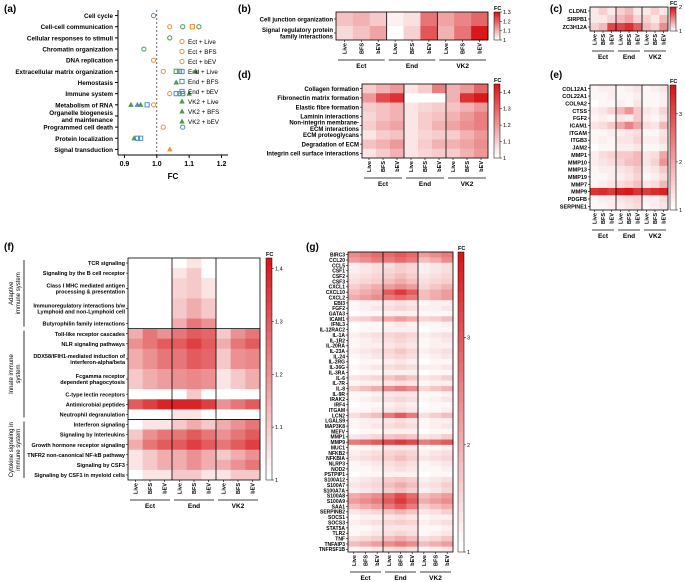 The image size is (685, 582). What do you see at coordinates (150, 506) in the screenshot?
I see `group-label: Ect` at bounding box center [150, 506].